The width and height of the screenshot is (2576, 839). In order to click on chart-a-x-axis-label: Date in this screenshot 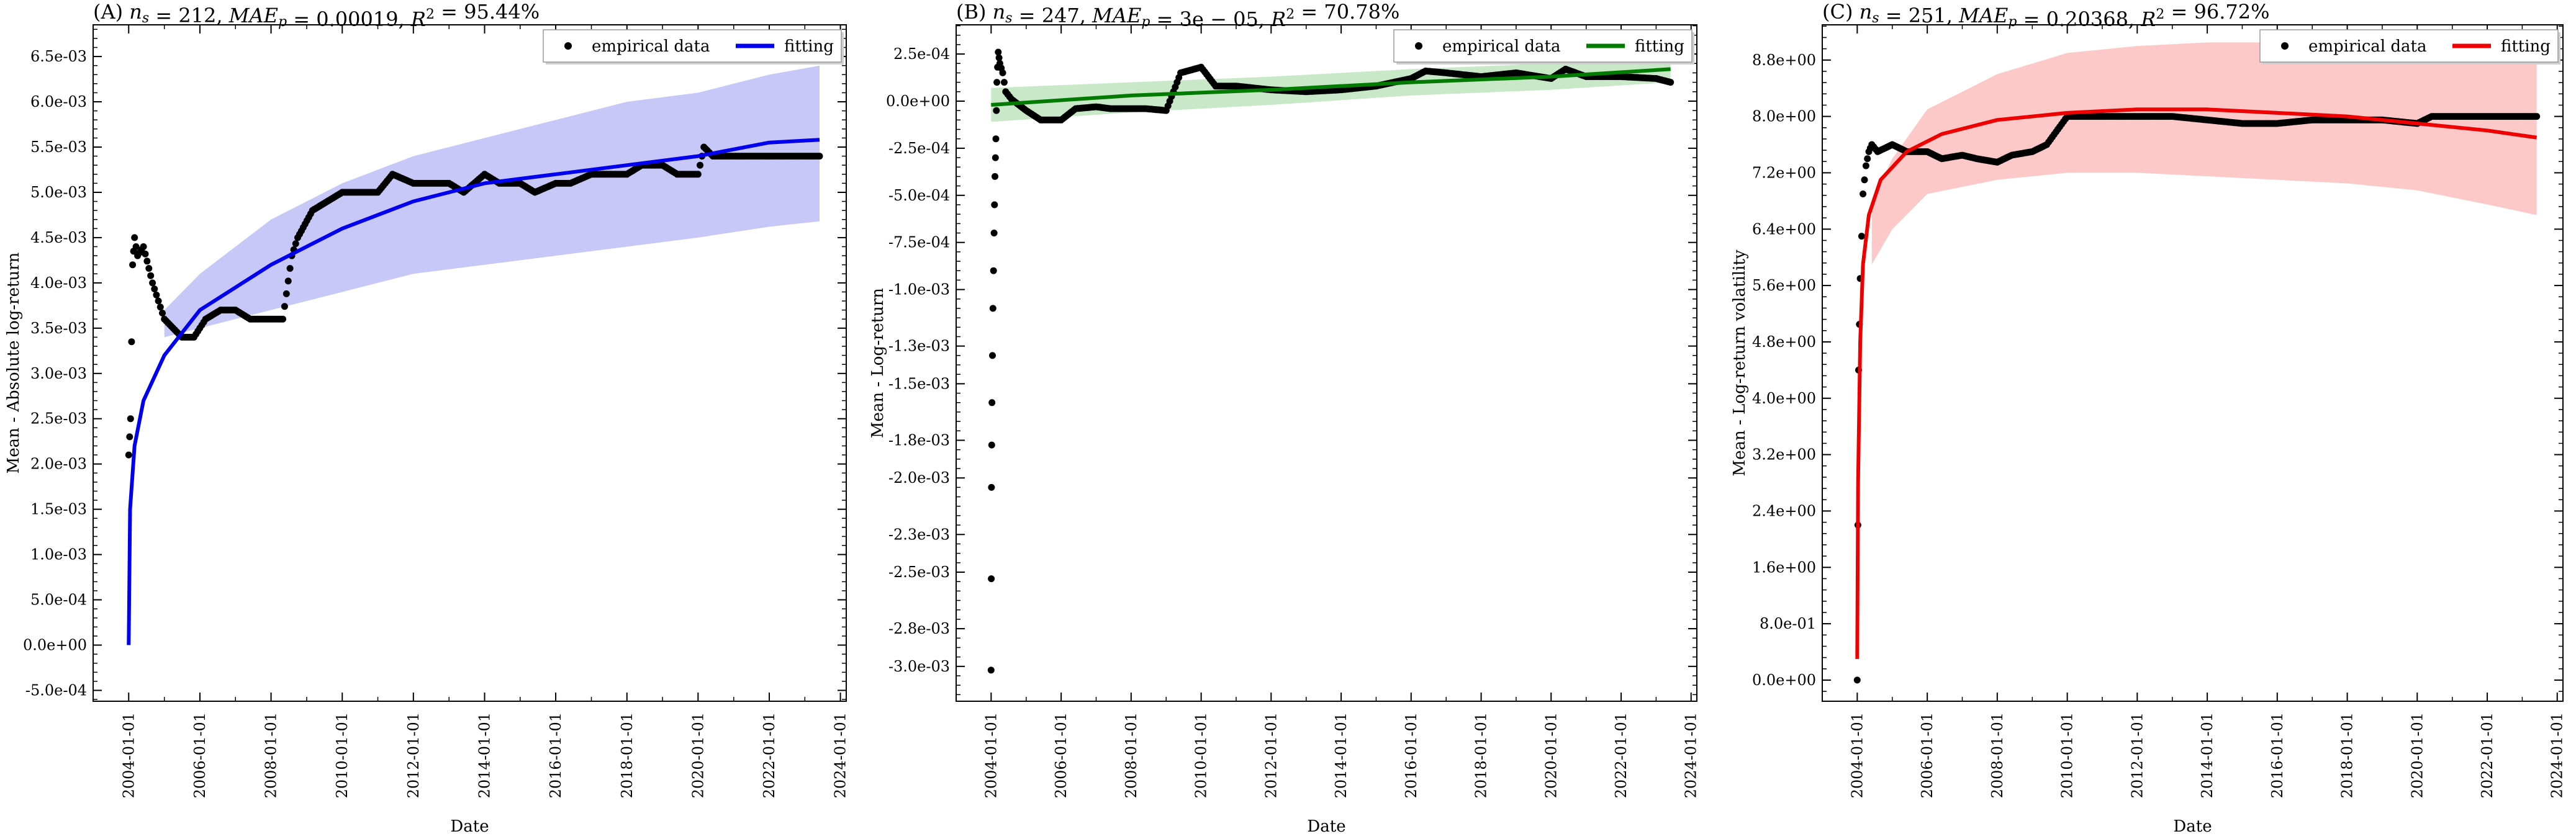, I will do `click(469, 827)`.